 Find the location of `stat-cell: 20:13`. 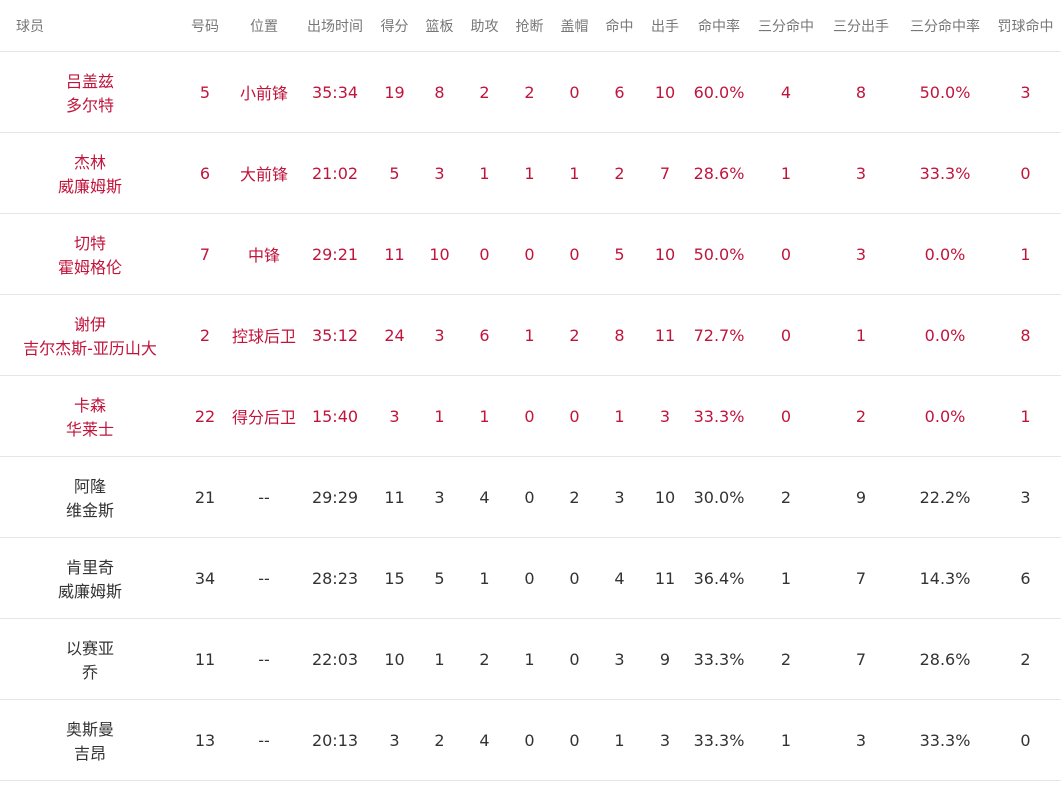

stat-cell: 20:13 is located at coordinates (335, 740).